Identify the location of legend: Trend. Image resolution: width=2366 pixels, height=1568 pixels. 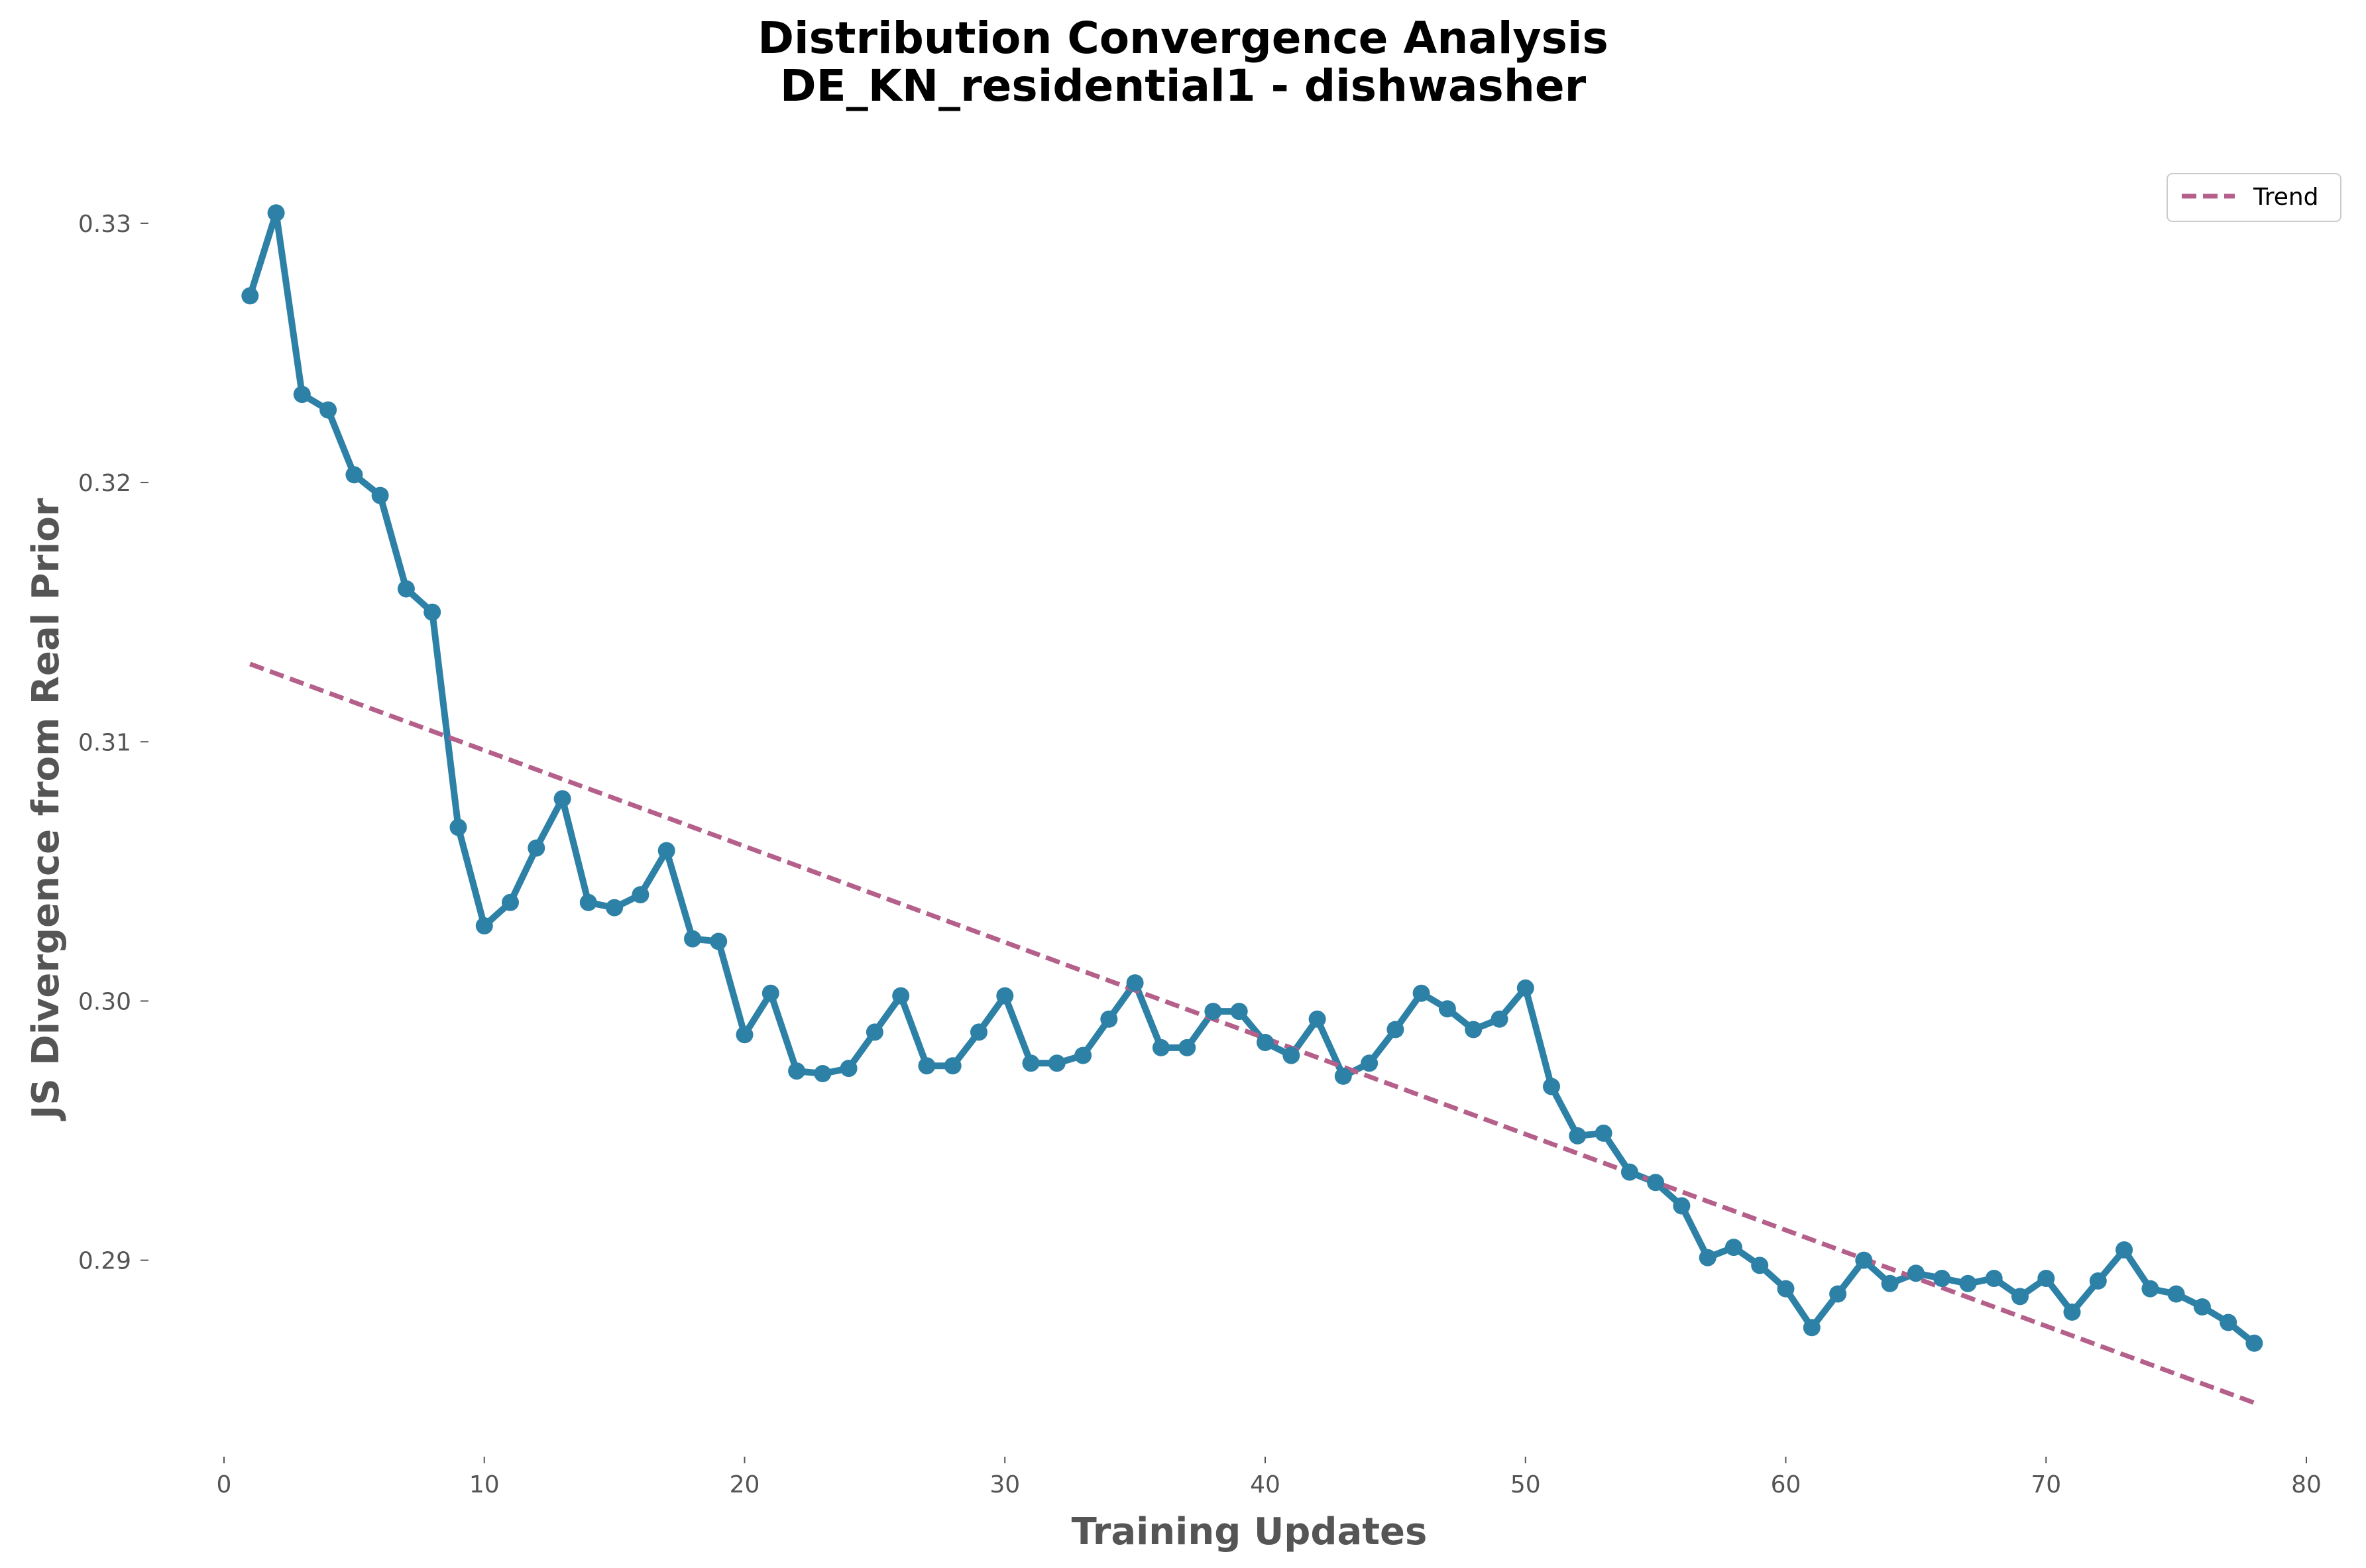
(2254, 197).